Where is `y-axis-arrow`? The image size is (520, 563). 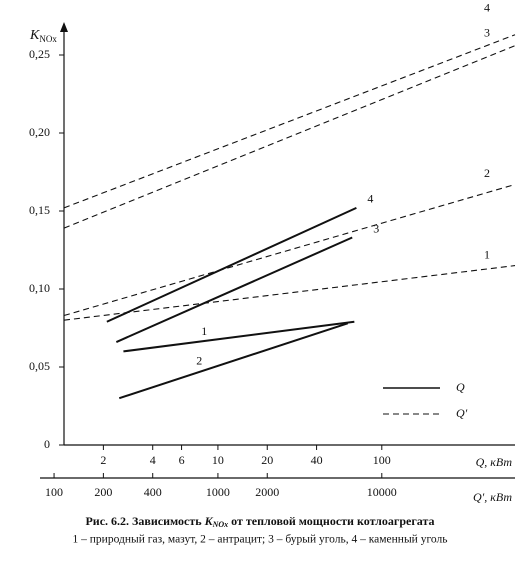
y-axis-arrow is located at coordinates (64, 27).